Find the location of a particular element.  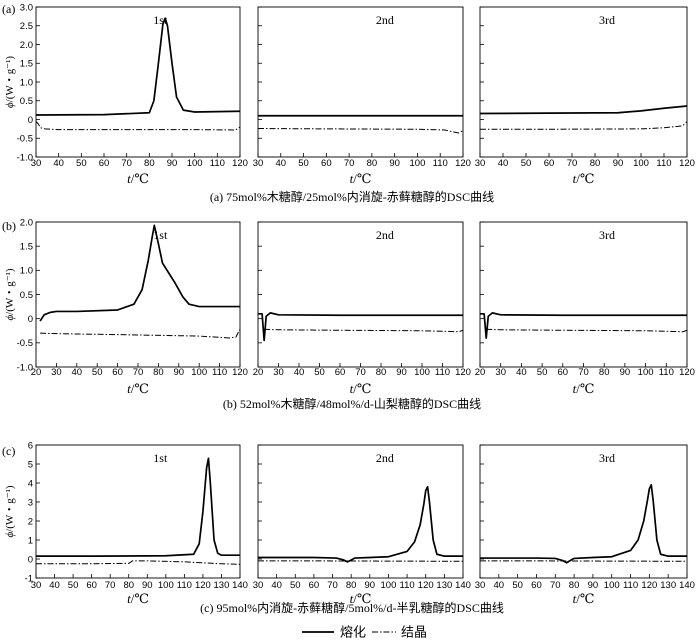

panel-caption: (b) 52mol%木糖醇/48mol%/d-山梨糖醇的DSC曲线 is located at coordinates (352, 403).